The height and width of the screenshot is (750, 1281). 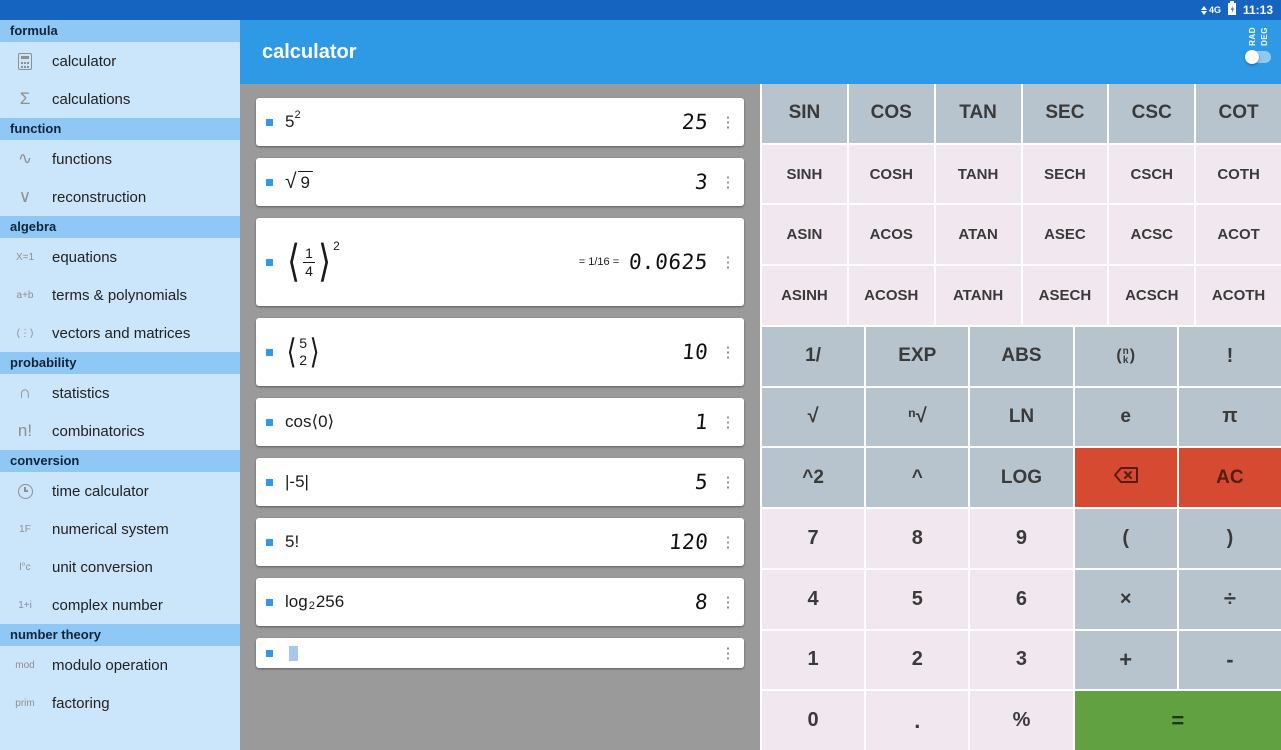 What do you see at coordinates (813, 660) in the screenshot?
I see `key-1: 1` at bounding box center [813, 660].